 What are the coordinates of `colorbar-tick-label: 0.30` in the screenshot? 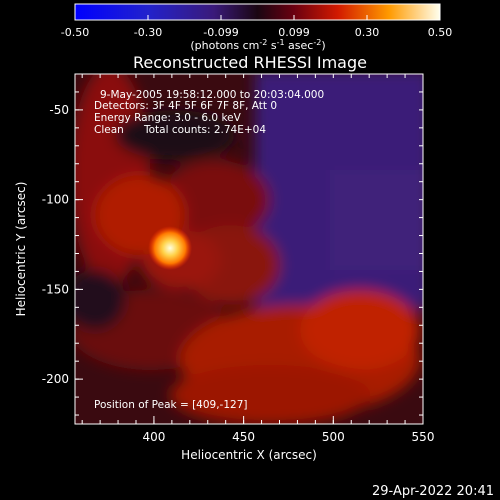 It's located at (367, 32).